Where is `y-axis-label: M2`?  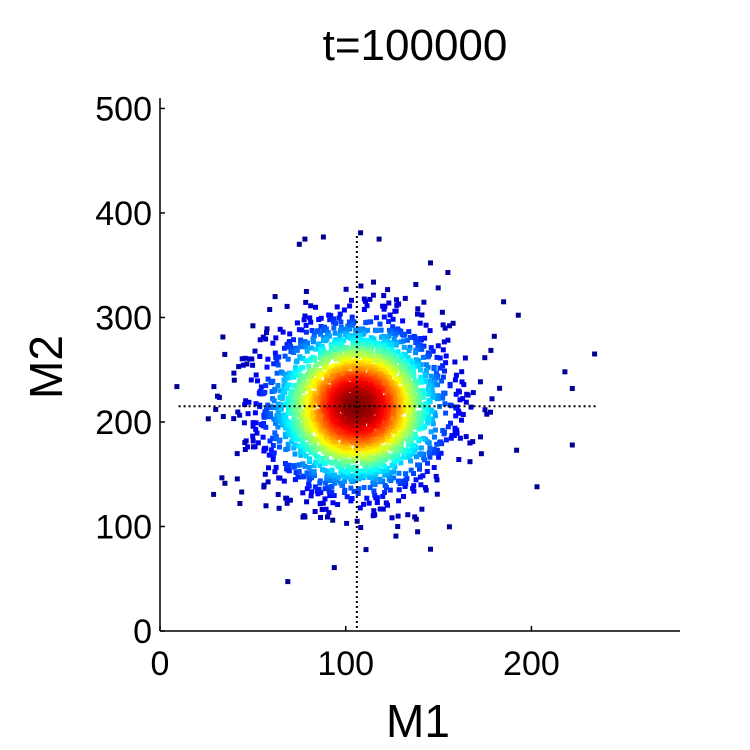 y-axis-label: M2 is located at coordinates (46, 367).